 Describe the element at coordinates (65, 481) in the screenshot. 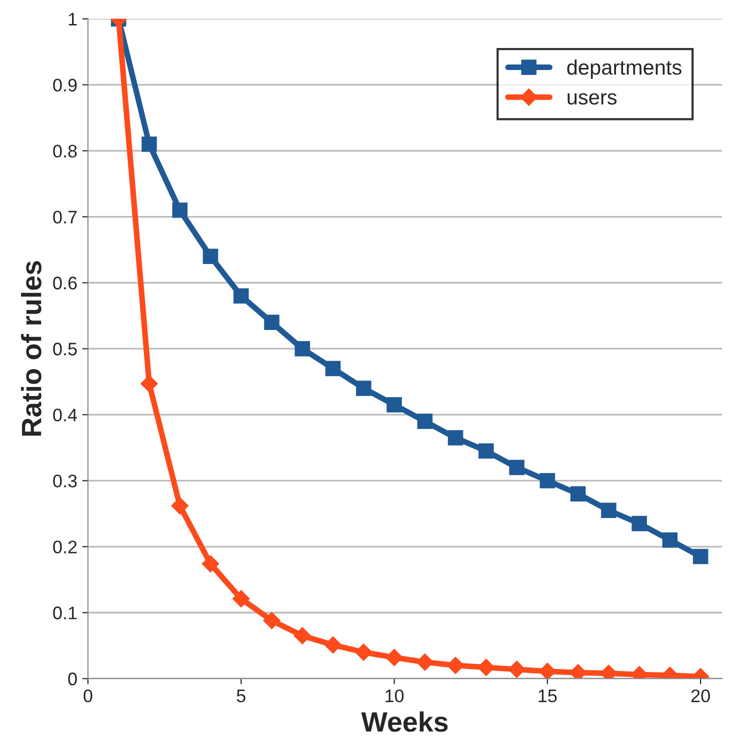

I see `y-tick-label: 0.3` at that location.